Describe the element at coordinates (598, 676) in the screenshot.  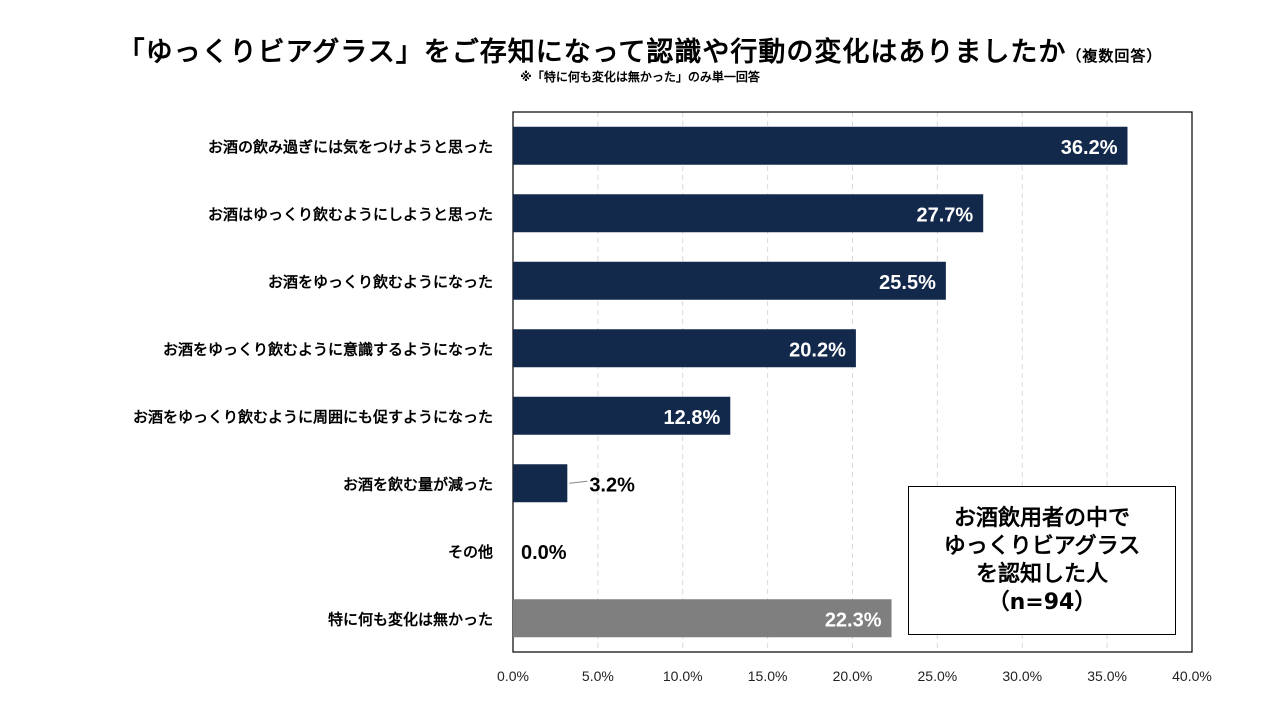
I see `x-tick-label: 5.0%` at that location.